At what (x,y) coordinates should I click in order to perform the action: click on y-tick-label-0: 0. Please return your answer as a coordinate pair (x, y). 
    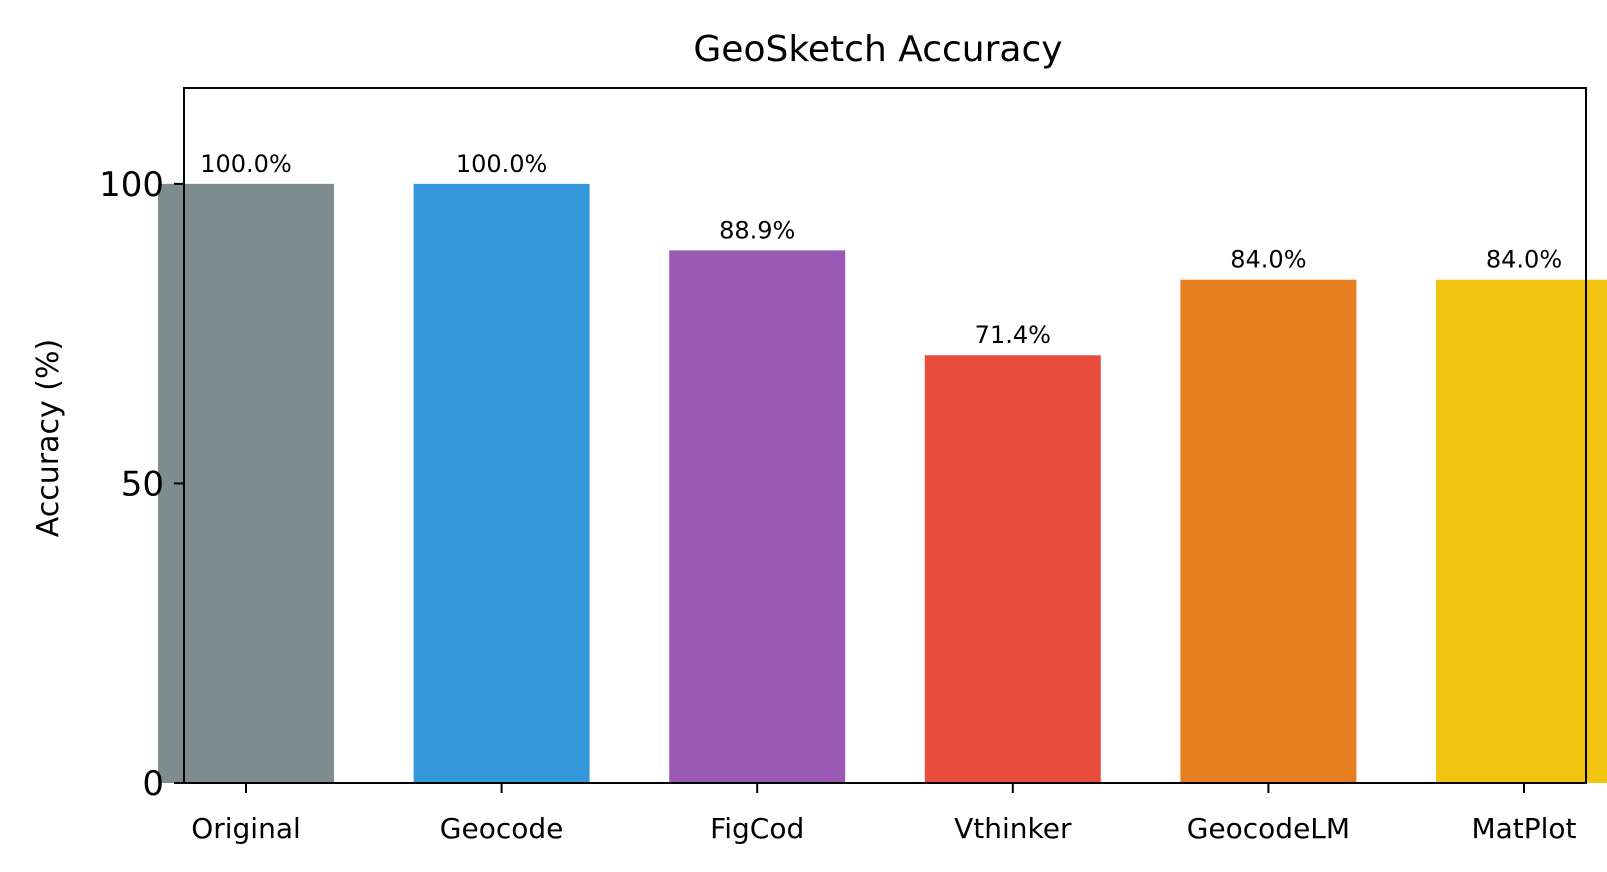
    Looking at the image, I should click on (153, 784).